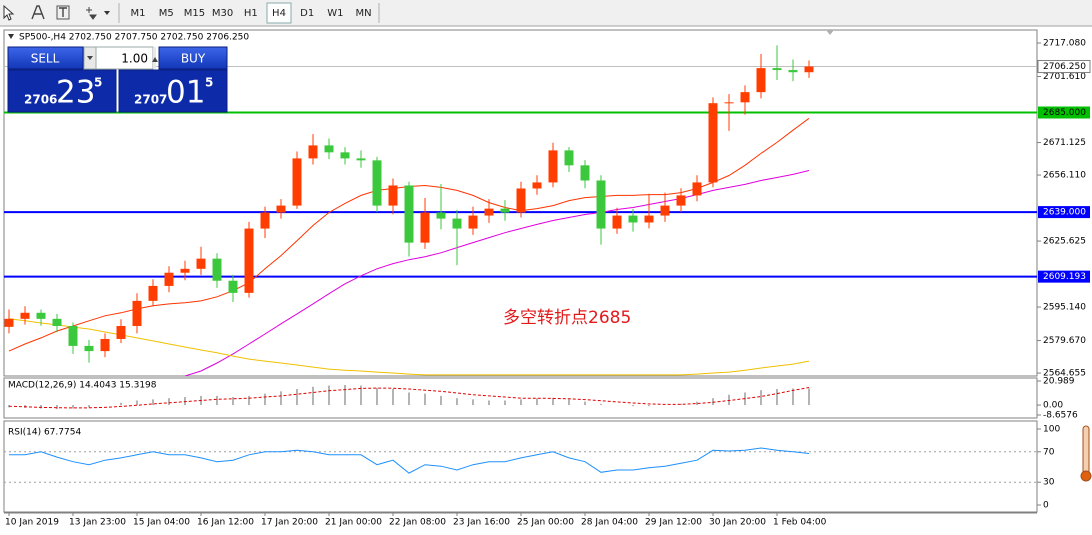 Image resolution: width=1092 pixels, height=535 pixels. Describe the element at coordinates (737, 523) in the screenshot. I see `x-tick-label: 30 Jan 20:00` at that location.